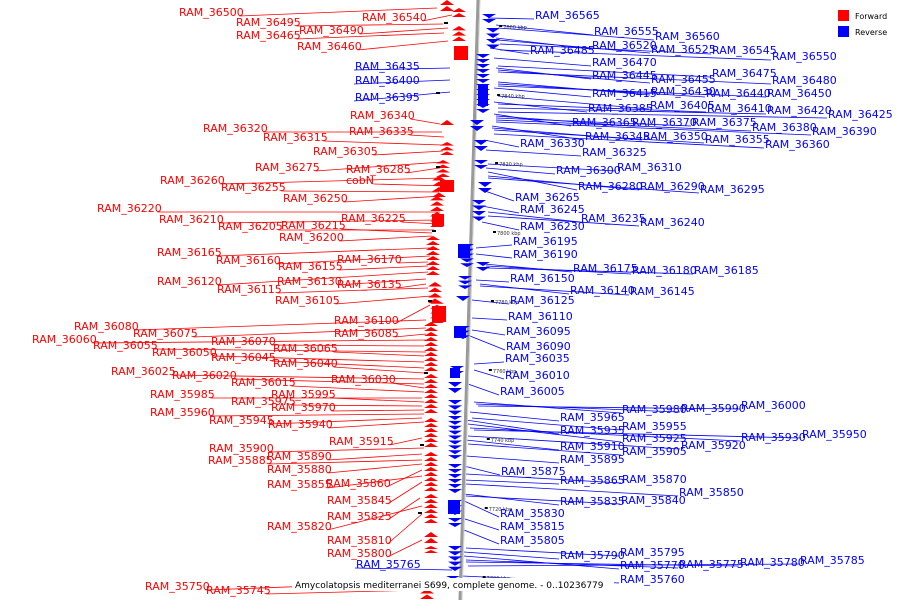 This screenshot has width=900, height=600. I want to click on forward-gene-label: RAM_36130, so click(309, 281).